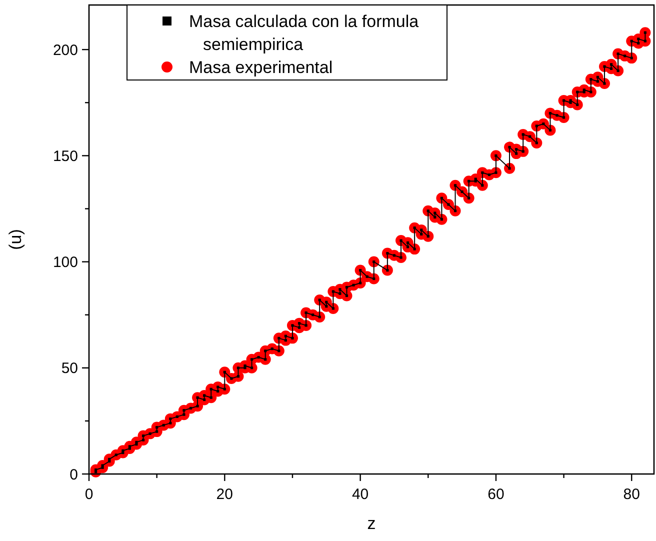  What do you see at coordinates (65, 156) in the screenshot?
I see `y-tick-label: 150` at bounding box center [65, 156].